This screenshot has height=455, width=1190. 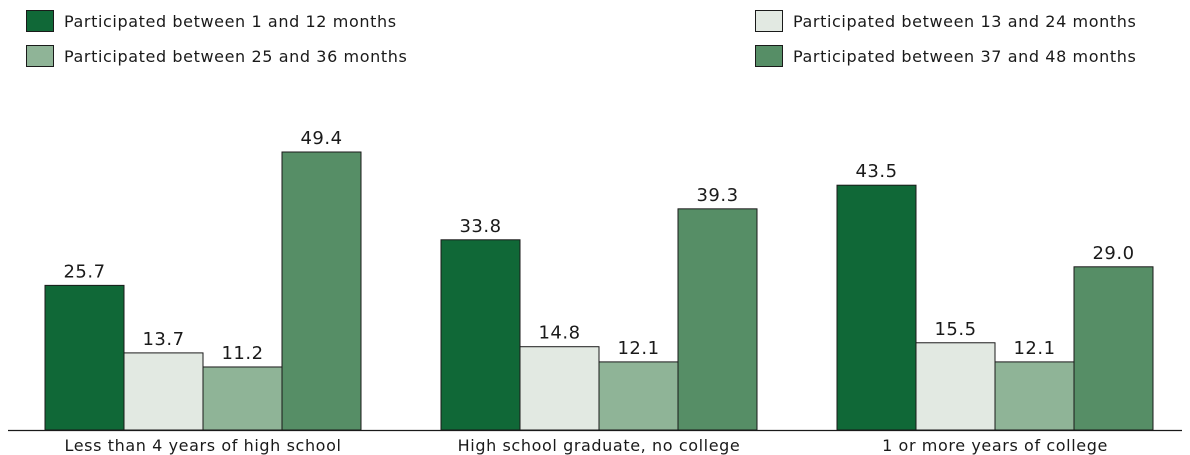 What do you see at coordinates (599, 445) in the screenshot?
I see `category-label-high-school-graduate-no-college: High school graduate, no college` at bounding box center [599, 445].